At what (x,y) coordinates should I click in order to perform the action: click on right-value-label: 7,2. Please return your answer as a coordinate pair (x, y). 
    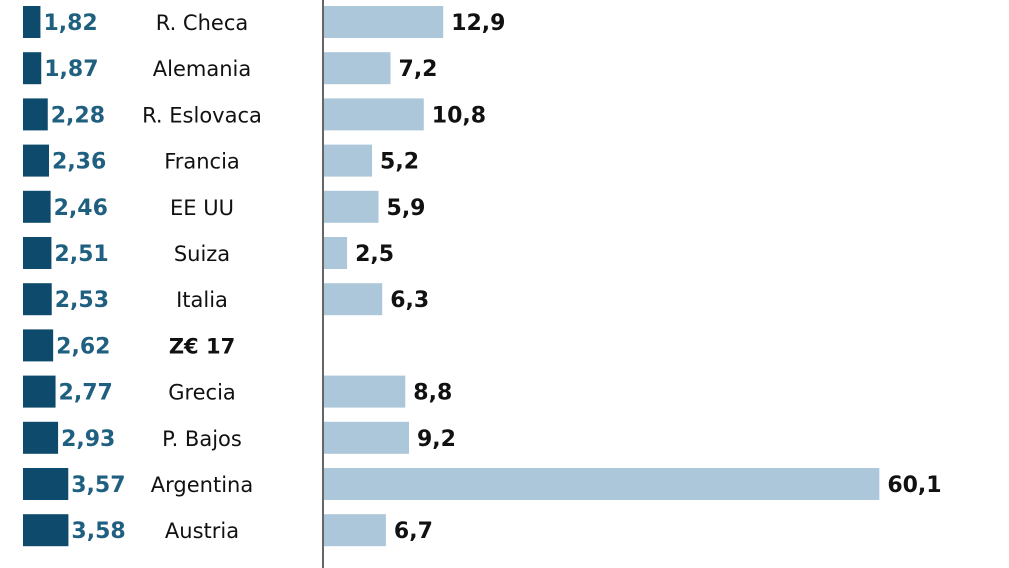
    Looking at the image, I should click on (418, 69).